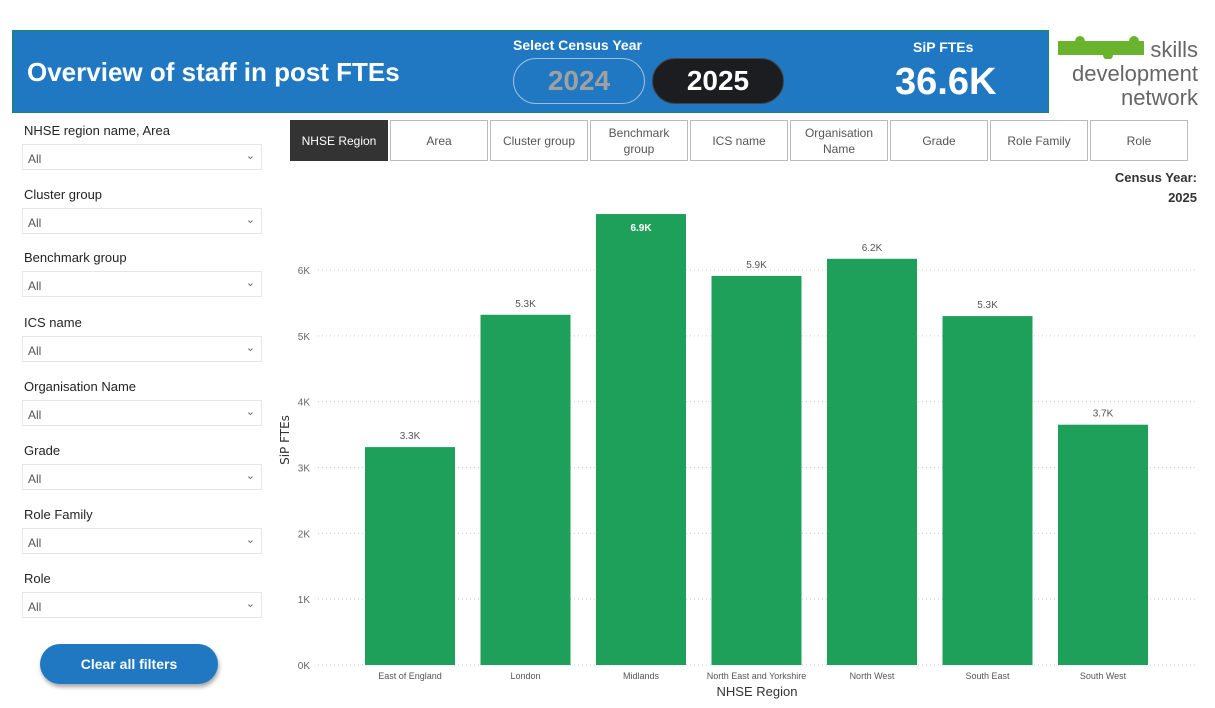  Describe the element at coordinates (97, 130) in the screenshot. I see `filter-label: NHSE region name, Area` at that location.